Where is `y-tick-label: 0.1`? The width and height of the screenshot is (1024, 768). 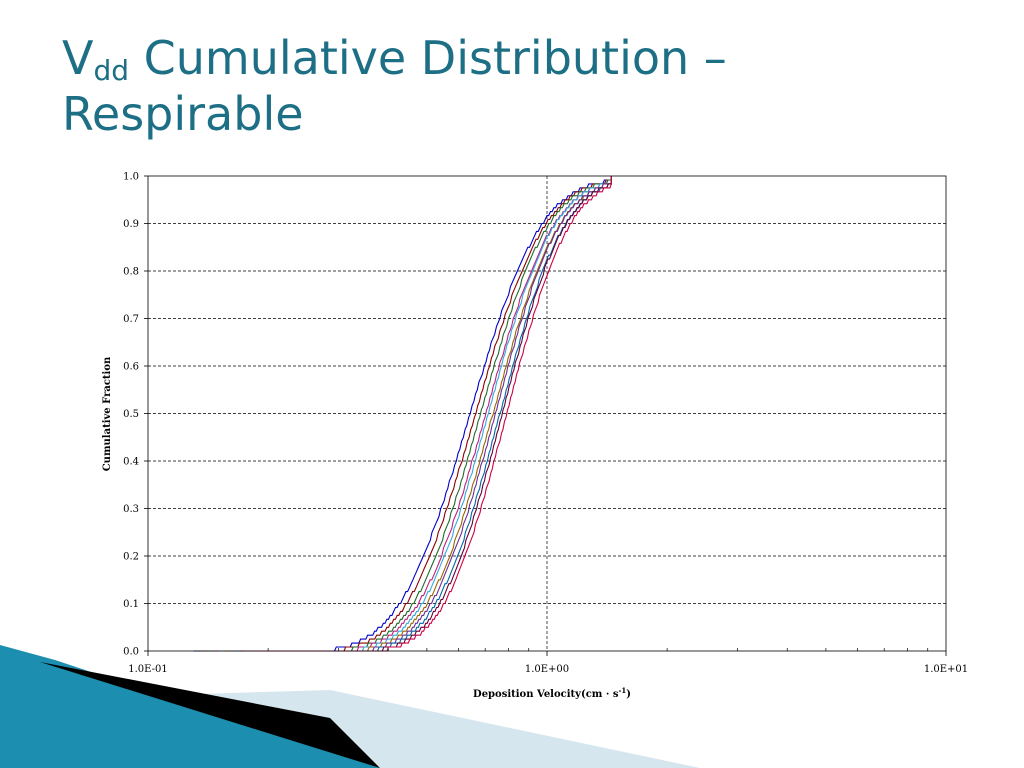
y-tick-label: 0.1 is located at coordinates (131, 604).